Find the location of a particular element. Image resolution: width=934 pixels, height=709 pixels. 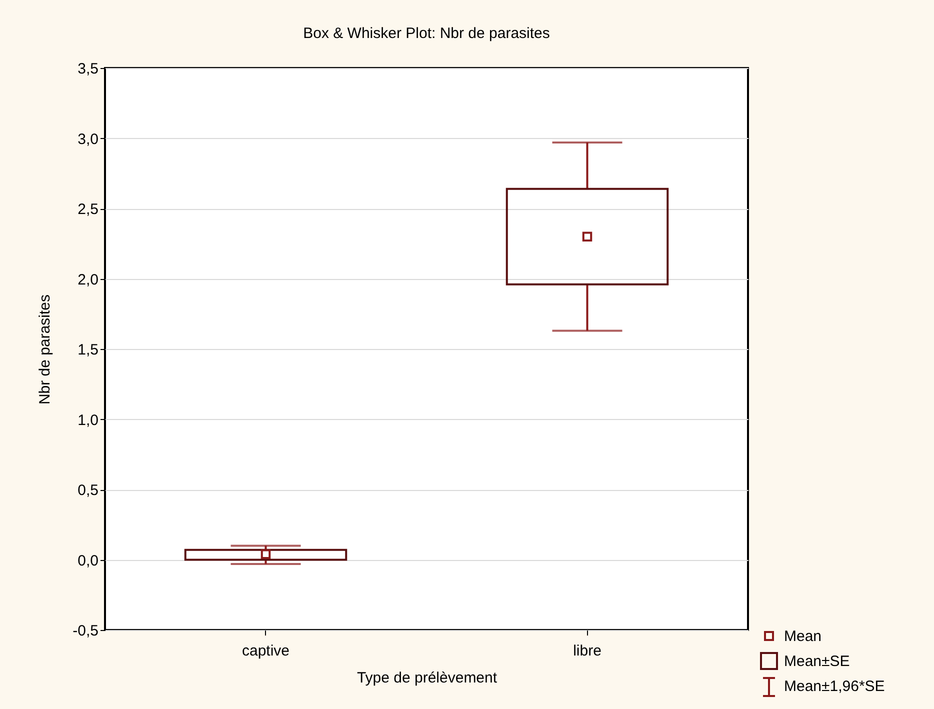

chart-title: Box & Whisker Plot: Nbr de parasites is located at coordinates (426, 33).